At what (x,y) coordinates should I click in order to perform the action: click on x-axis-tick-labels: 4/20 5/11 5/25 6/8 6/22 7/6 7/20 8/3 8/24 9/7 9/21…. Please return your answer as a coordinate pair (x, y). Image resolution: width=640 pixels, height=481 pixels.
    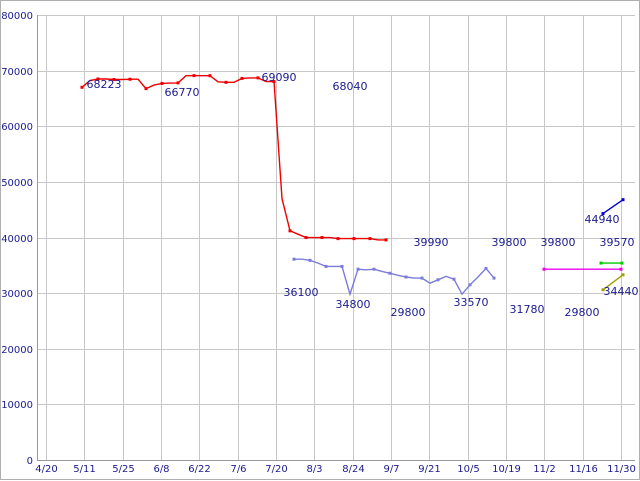
    Looking at the image, I should click on (335, 469).